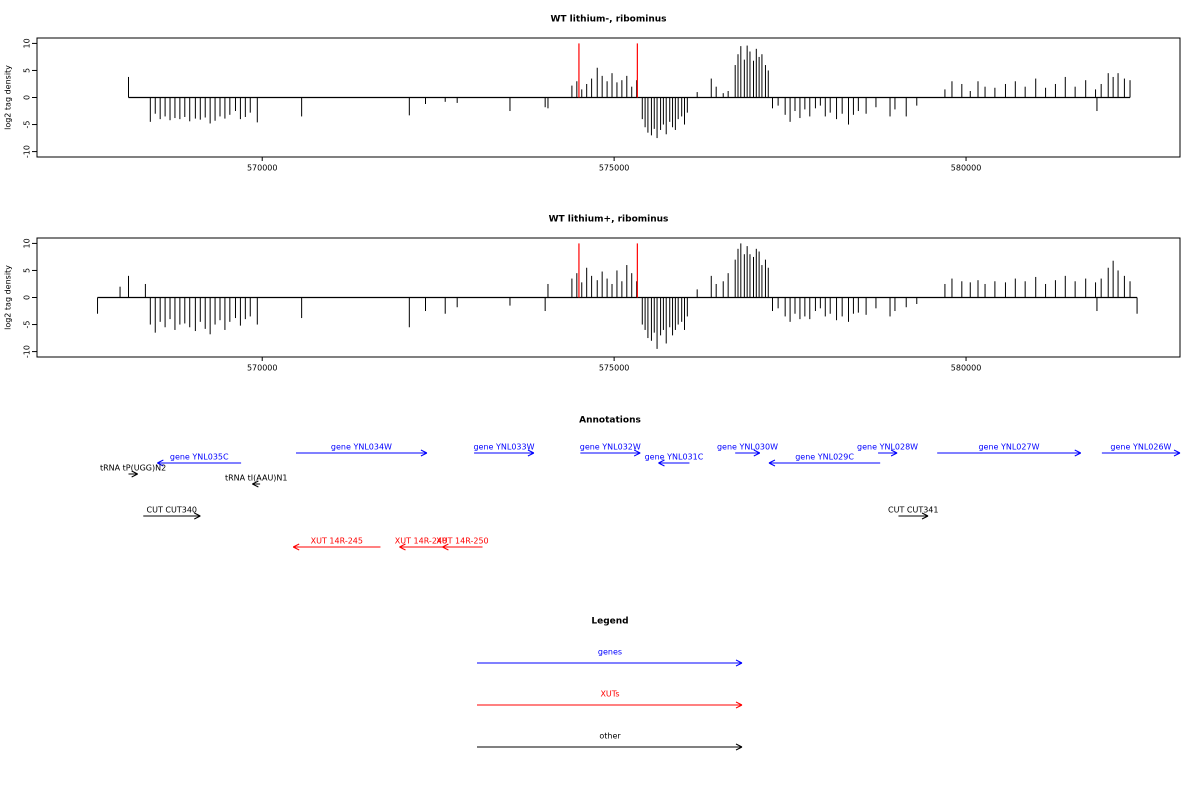  I want to click on annotations-title: Annotations, so click(610, 421).